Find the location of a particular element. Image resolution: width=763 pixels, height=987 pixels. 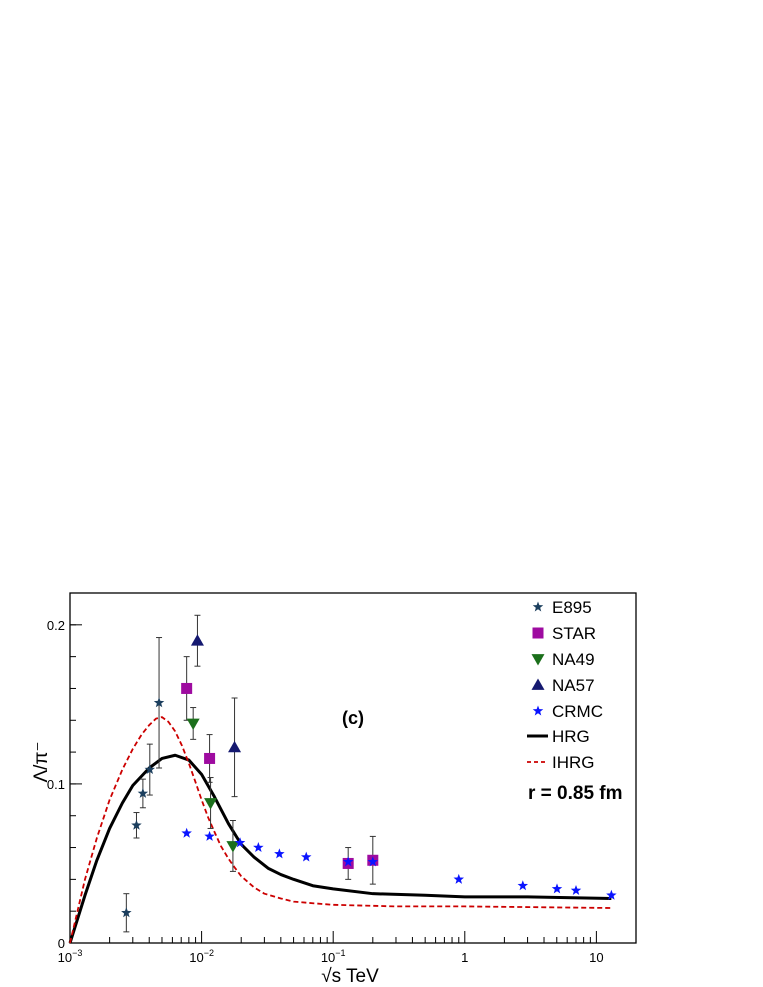

panel-label: (c) is located at coordinates (353, 718).